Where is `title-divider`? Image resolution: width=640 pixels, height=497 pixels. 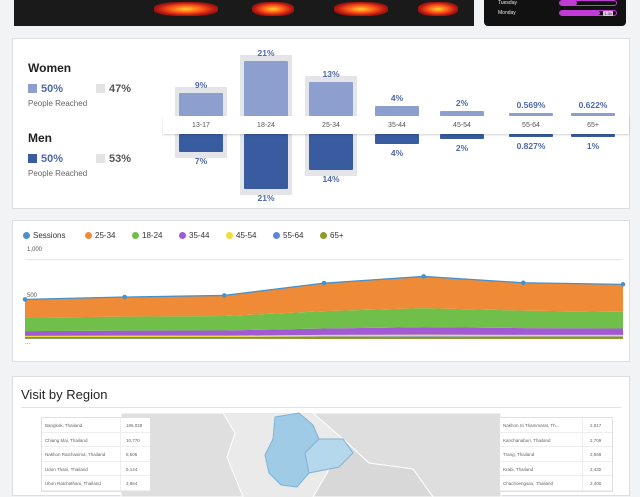 title-divider is located at coordinates (321, 407).